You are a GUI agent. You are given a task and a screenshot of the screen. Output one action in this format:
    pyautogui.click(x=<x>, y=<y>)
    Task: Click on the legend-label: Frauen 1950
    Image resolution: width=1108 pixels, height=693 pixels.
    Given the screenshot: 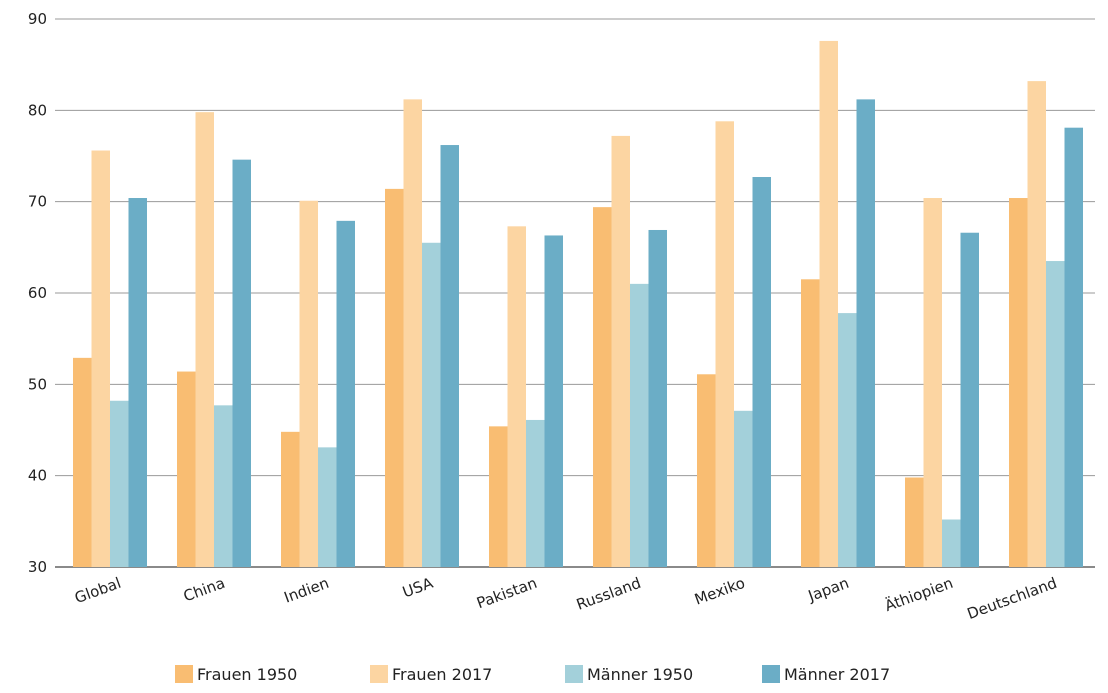 What is the action you would take?
    pyautogui.click(x=247, y=674)
    